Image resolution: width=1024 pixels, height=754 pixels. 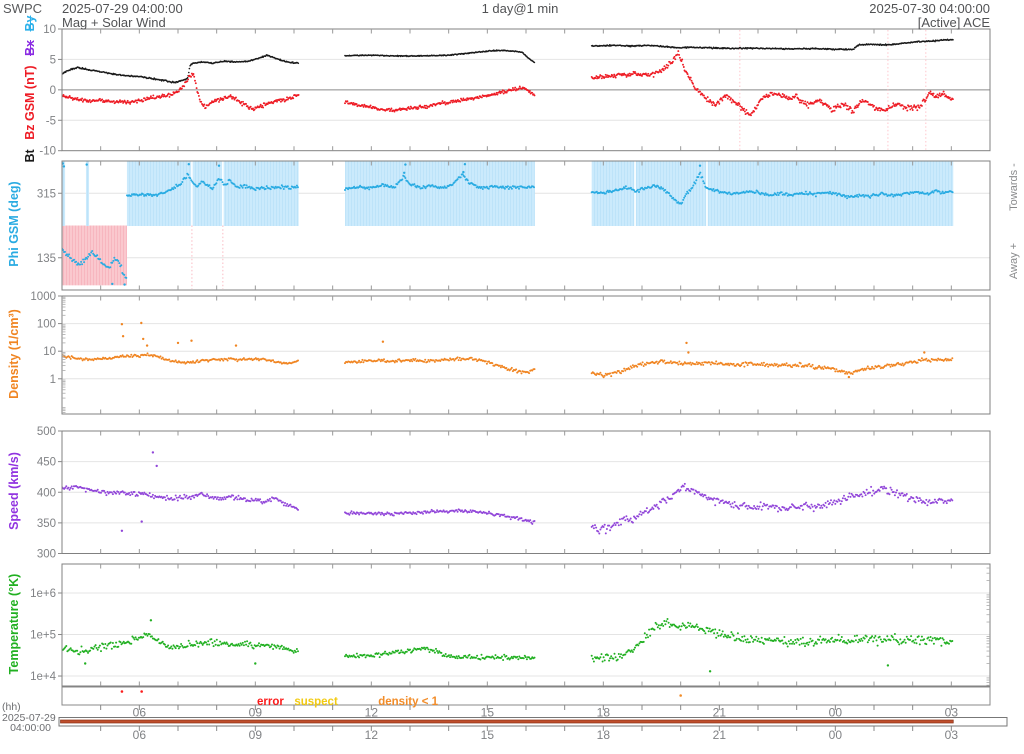 I want to click on mag-axis-title: Bt Bz GSM (nT) Bx By, so click(x=30, y=109).